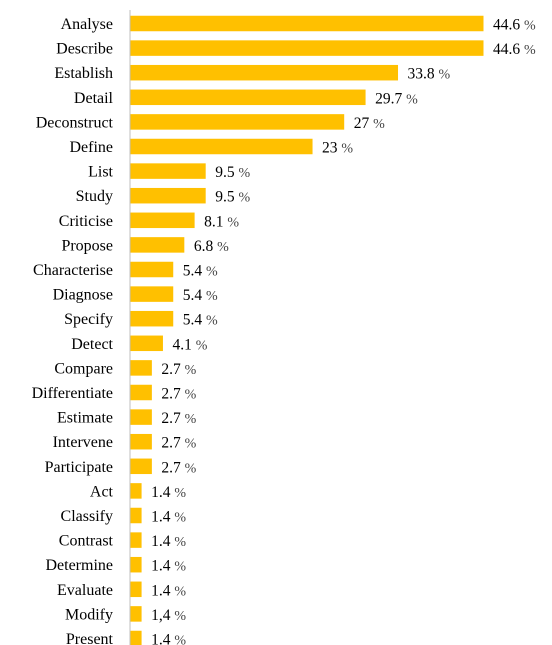 This screenshot has width=552, height=645. What do you see at coordinates (136, 540) in the screenshot?
I see `bar-contrast` at bounding box center [136, 540].